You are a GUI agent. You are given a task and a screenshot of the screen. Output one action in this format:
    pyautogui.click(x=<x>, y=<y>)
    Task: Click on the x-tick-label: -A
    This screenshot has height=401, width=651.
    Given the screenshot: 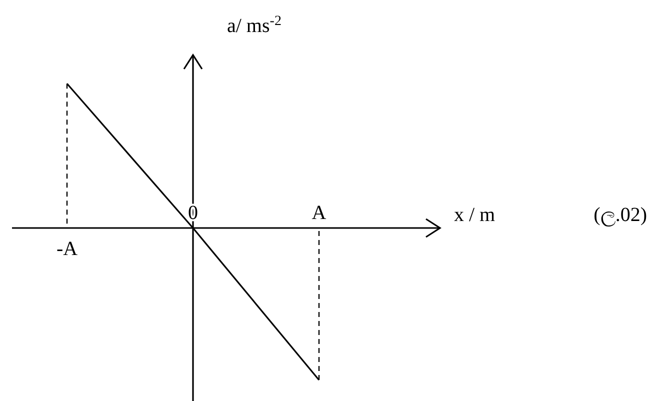 What is the action you would take?
    pyautogui.click(x=67, y=249)
    